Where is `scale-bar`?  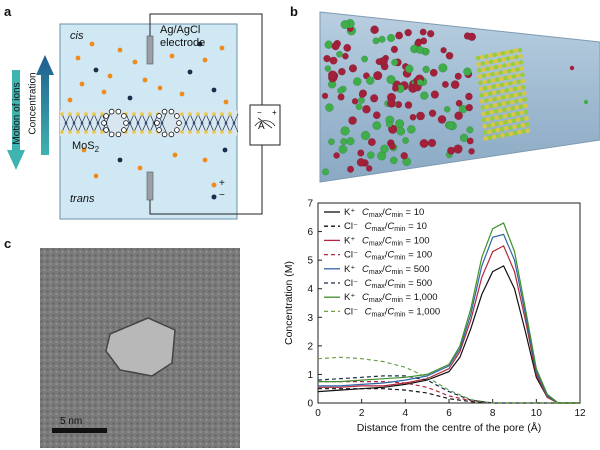 scale-bar is located at coordinates (79, 430).